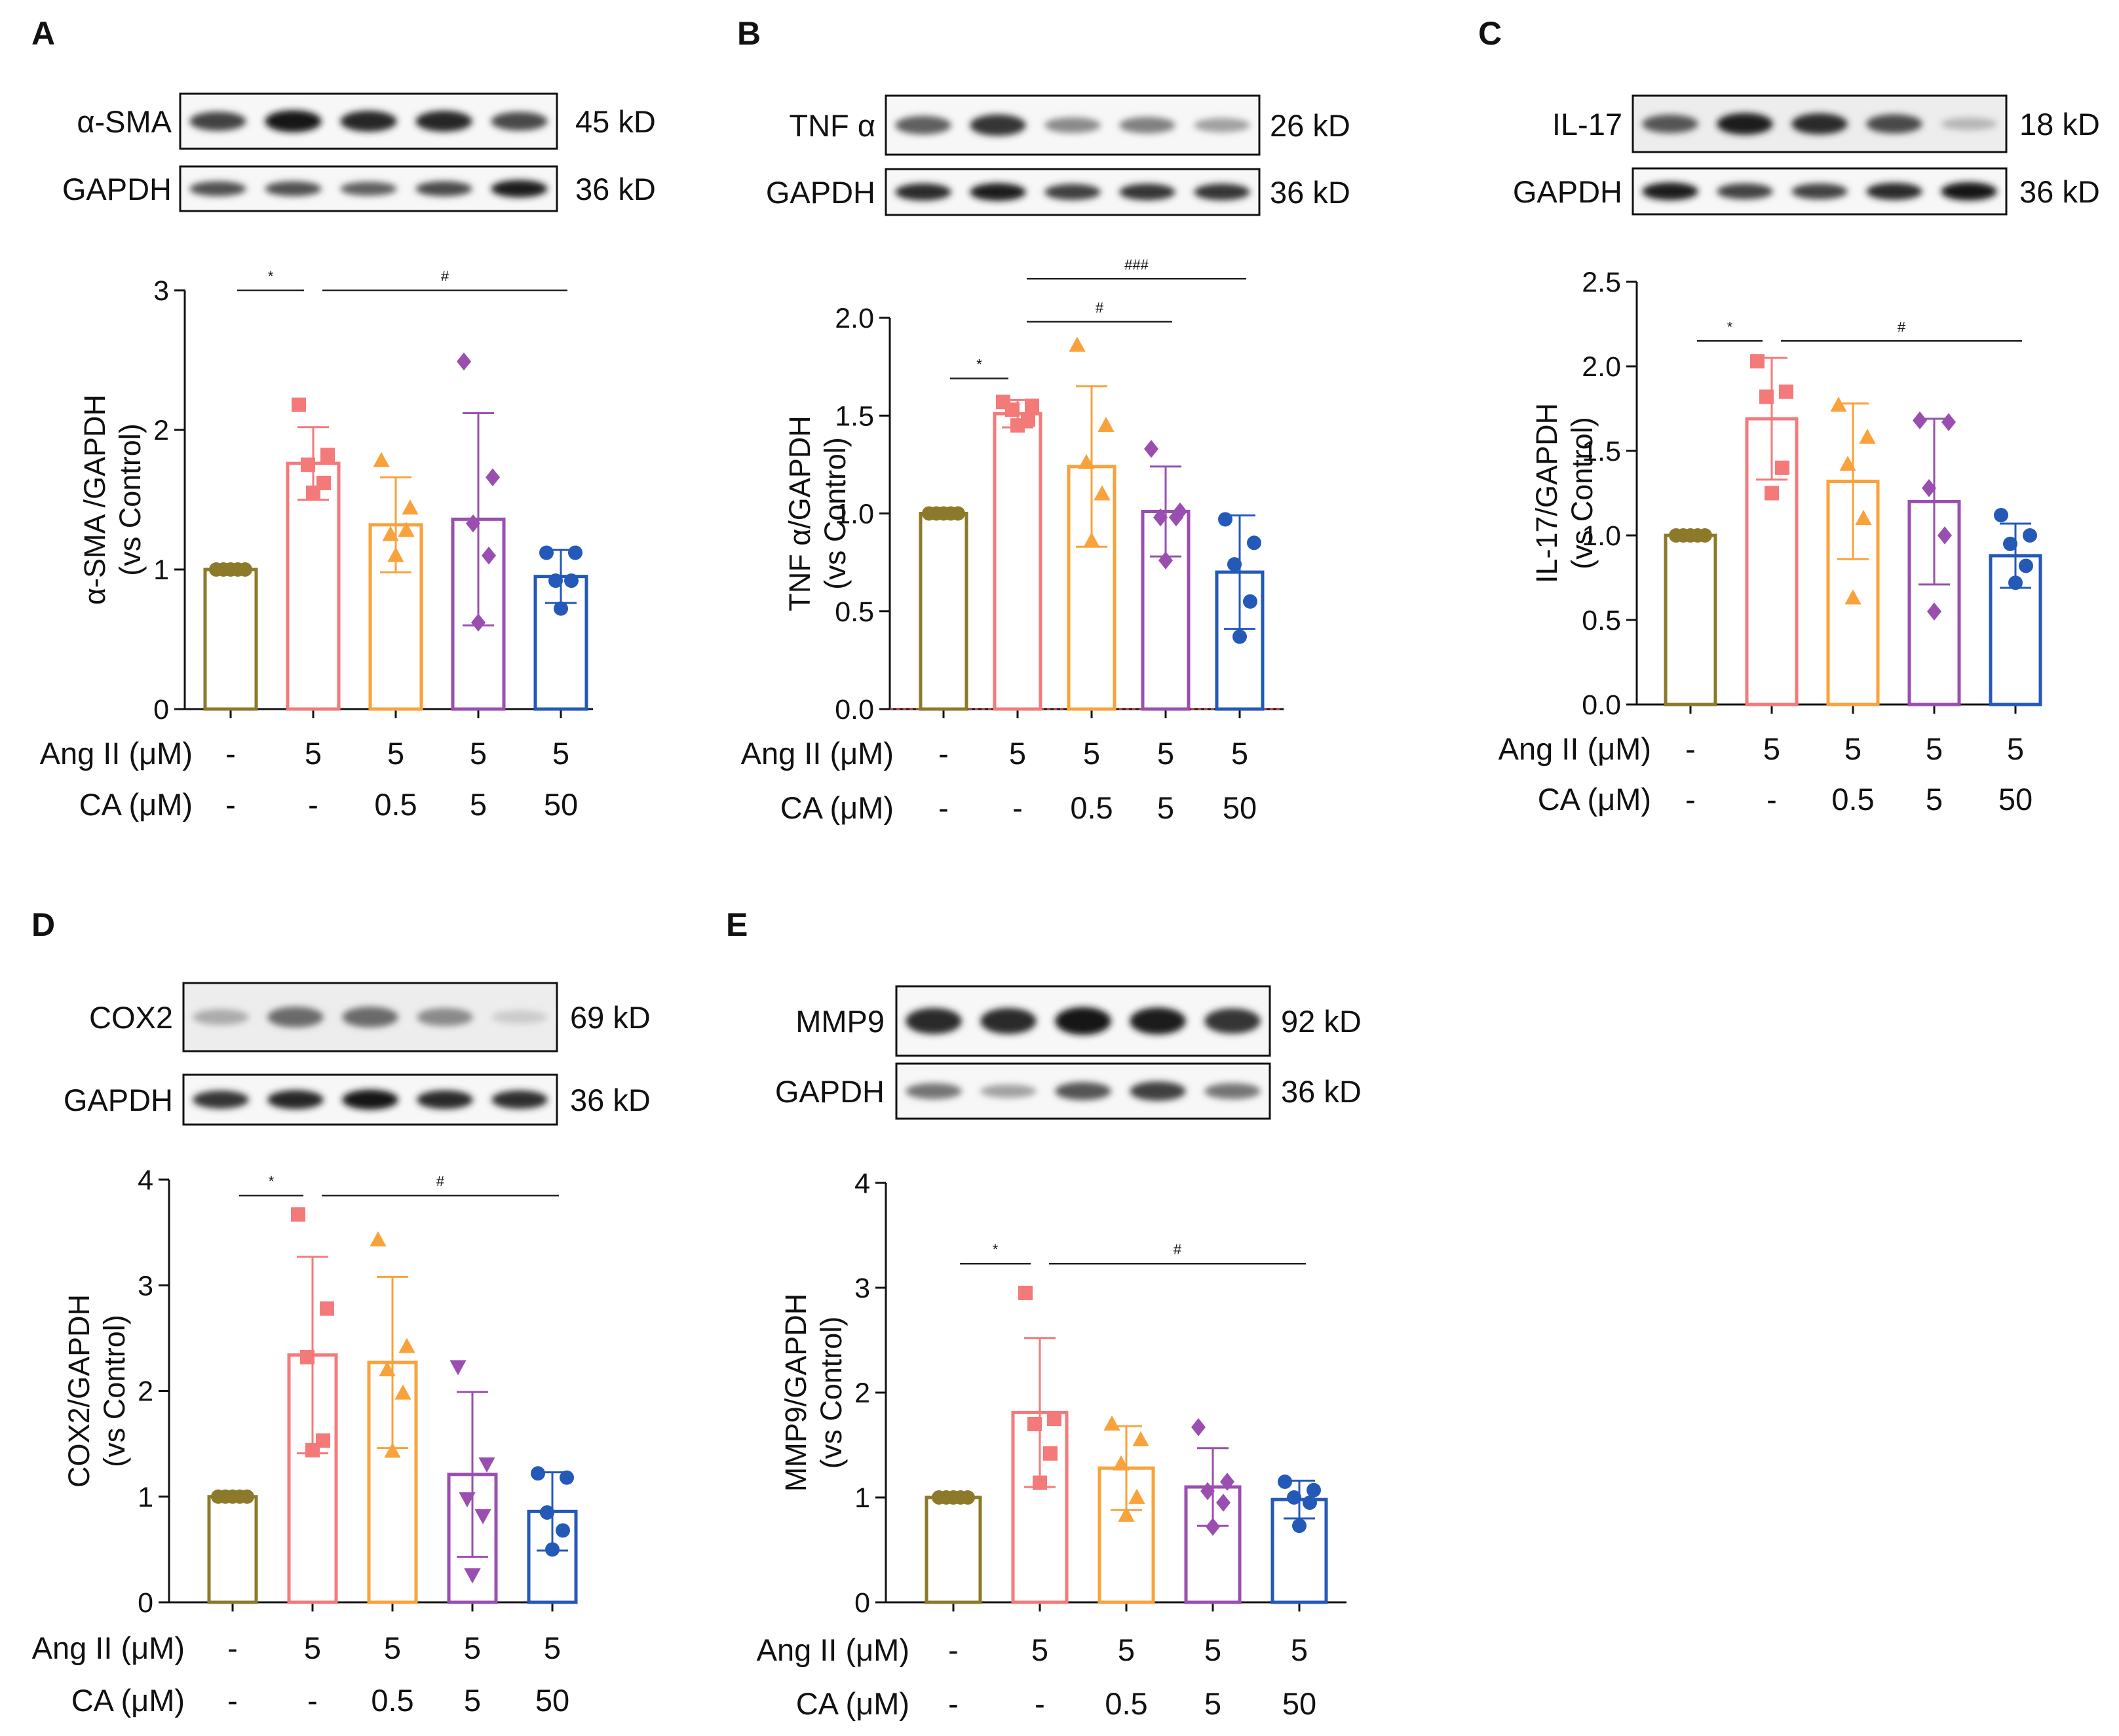  Describe the element at coordinates (359, 188) in the screenshot. I see `blot-reference: GAPDH 36 kD` at that location.